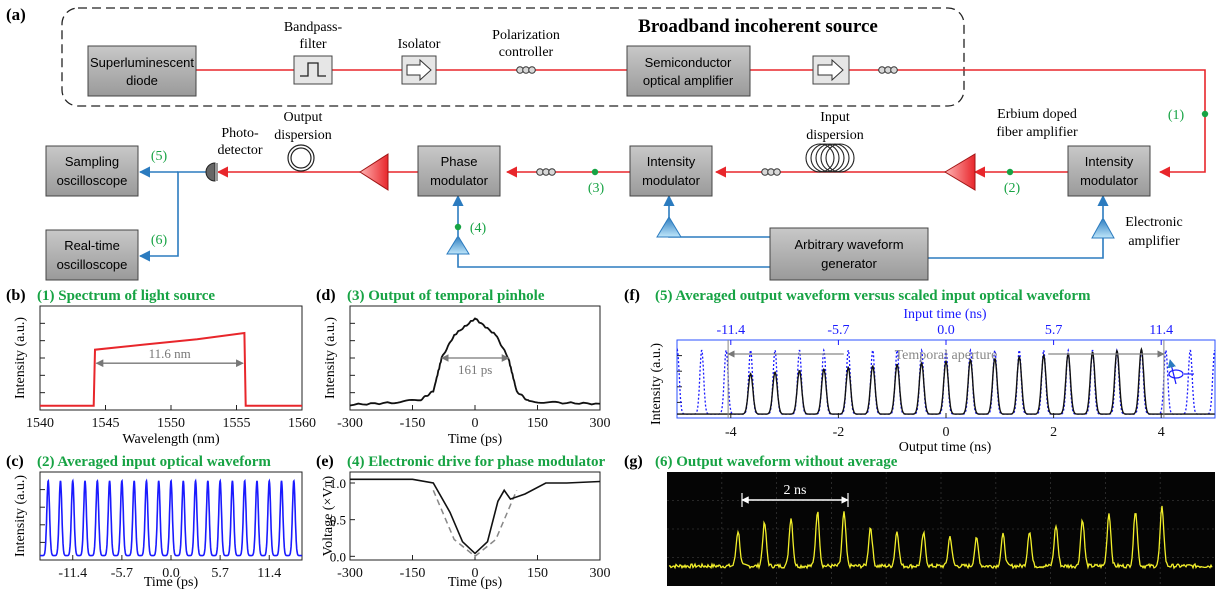 The height and width of the screenshot is (589, 1217). I want to click on svg-text: detector, so click(239, 150).